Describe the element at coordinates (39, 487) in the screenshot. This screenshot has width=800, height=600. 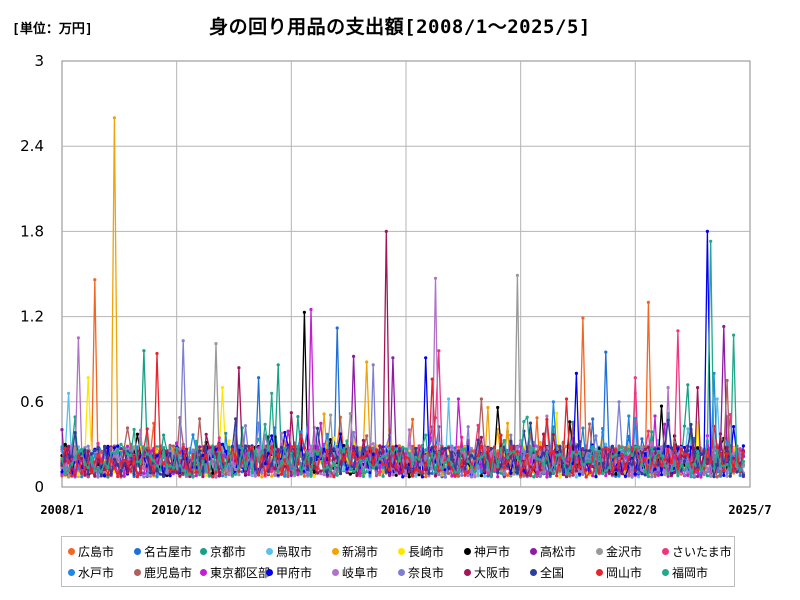
I see `y-tick-label: 0` at that location.